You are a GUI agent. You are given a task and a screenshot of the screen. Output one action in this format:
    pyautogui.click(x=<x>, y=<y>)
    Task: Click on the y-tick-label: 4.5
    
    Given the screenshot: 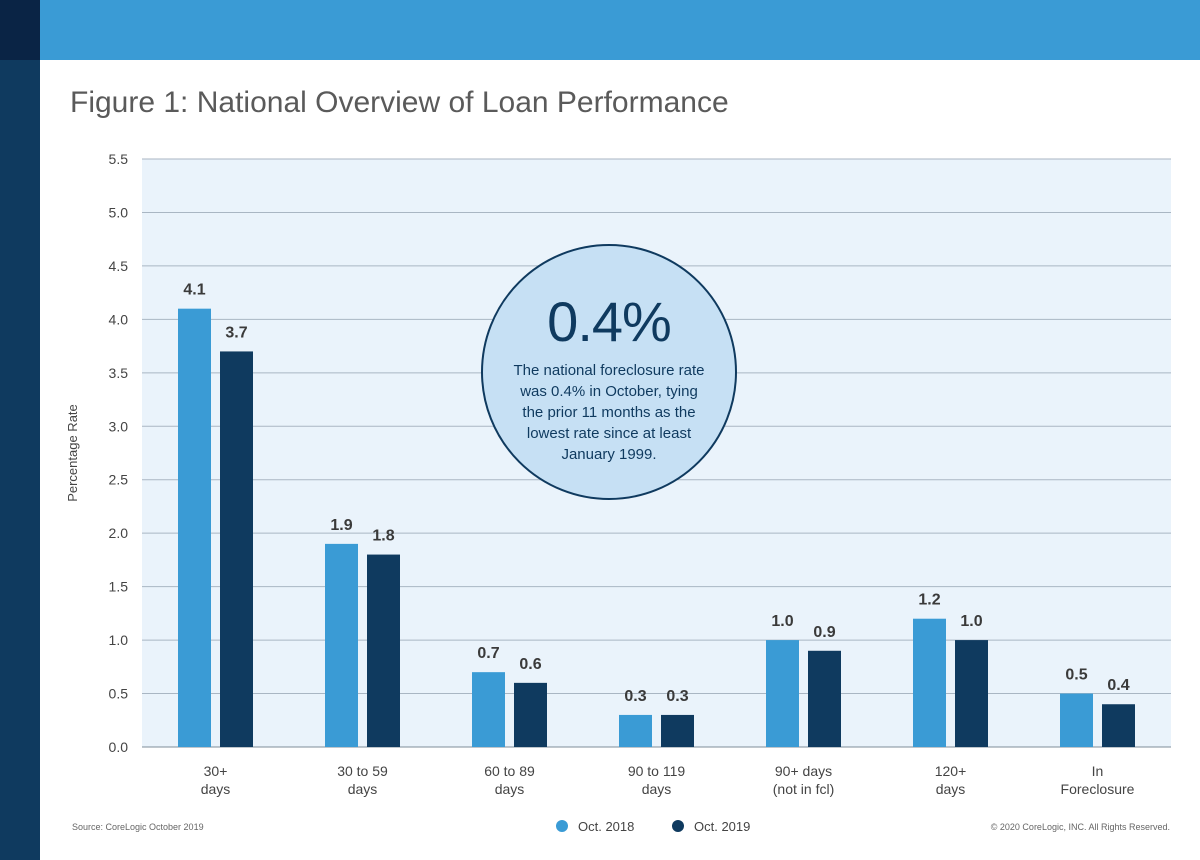 What is the action you would take?
    pyautogui.click(x=119, y=266)
    